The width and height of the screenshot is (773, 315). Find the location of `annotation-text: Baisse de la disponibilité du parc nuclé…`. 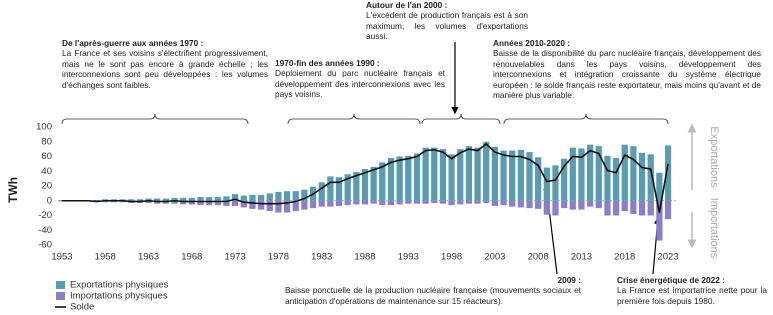

annotation-text: Baisse de la disponibilité du parc nuclé… is located at coordinates (627, 74).